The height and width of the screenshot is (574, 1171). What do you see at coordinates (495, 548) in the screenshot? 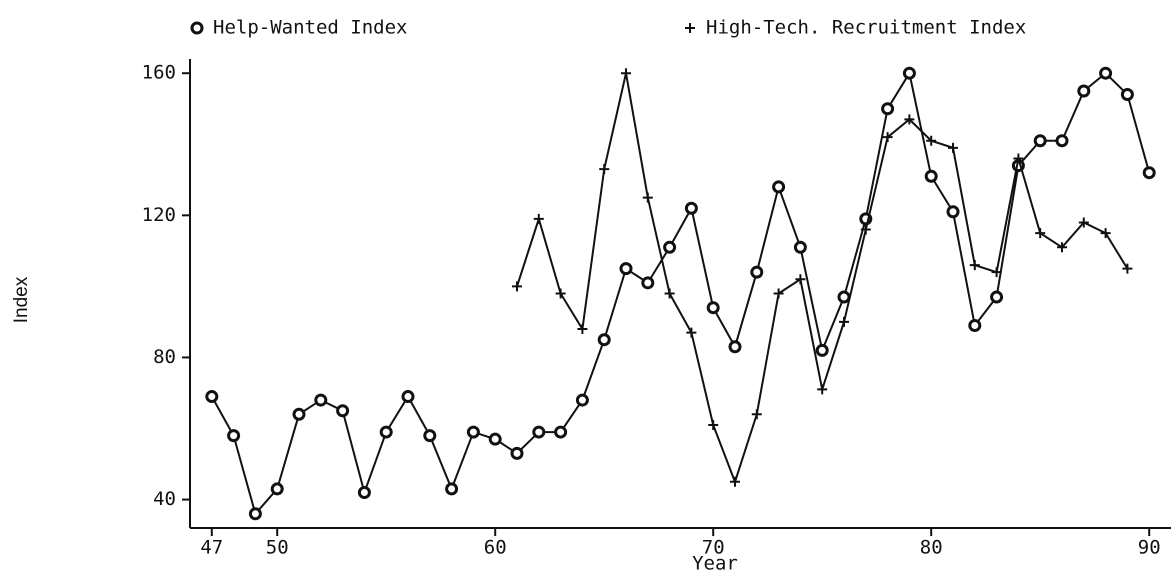
I see `x-tick-label: 60` at bounding box center [495, 548].